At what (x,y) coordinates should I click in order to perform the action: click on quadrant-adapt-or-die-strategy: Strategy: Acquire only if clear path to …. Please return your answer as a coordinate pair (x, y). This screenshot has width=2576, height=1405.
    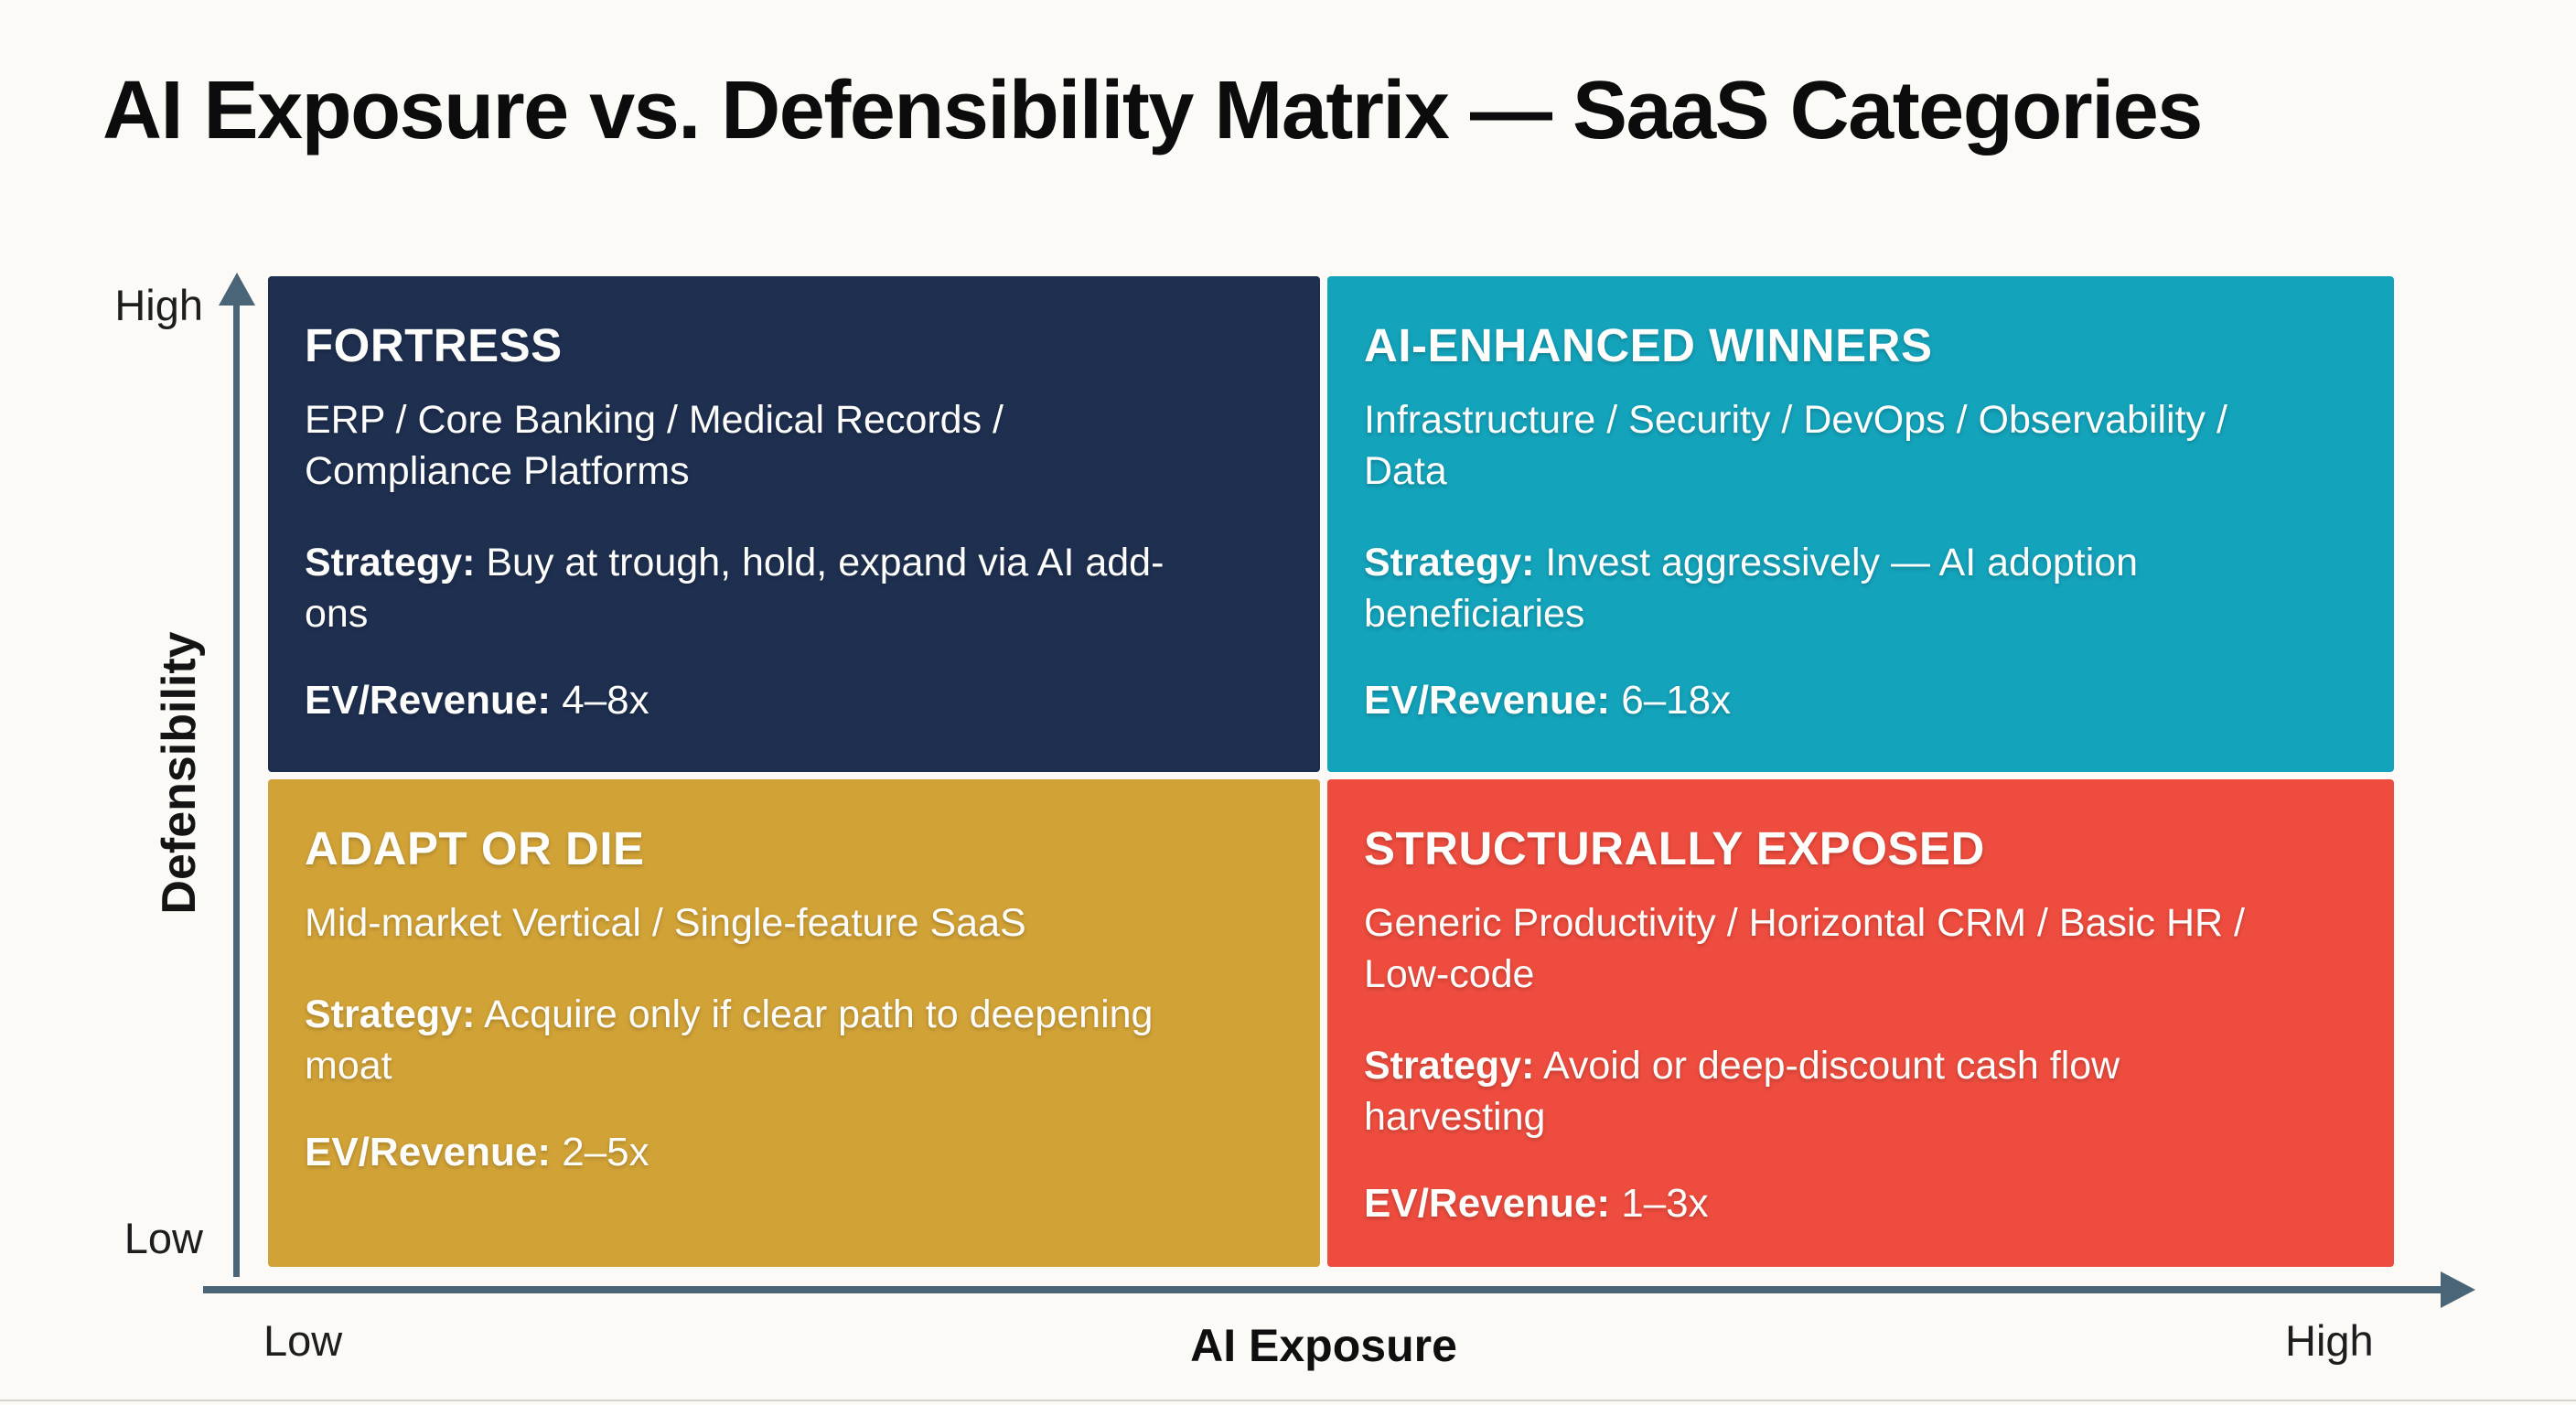
    Looking at the image, I should click on (762, 1040).